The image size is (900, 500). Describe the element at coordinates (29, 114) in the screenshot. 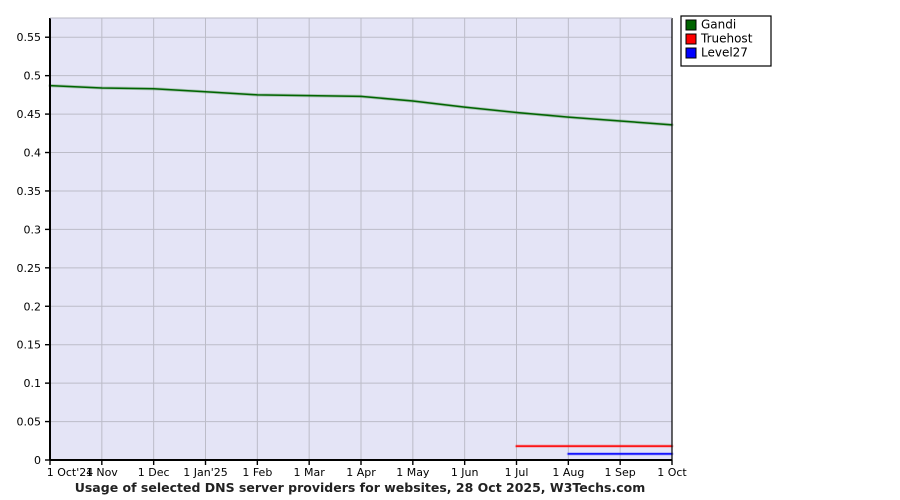

I see `y-tick-label-9: 0.45` at that location.